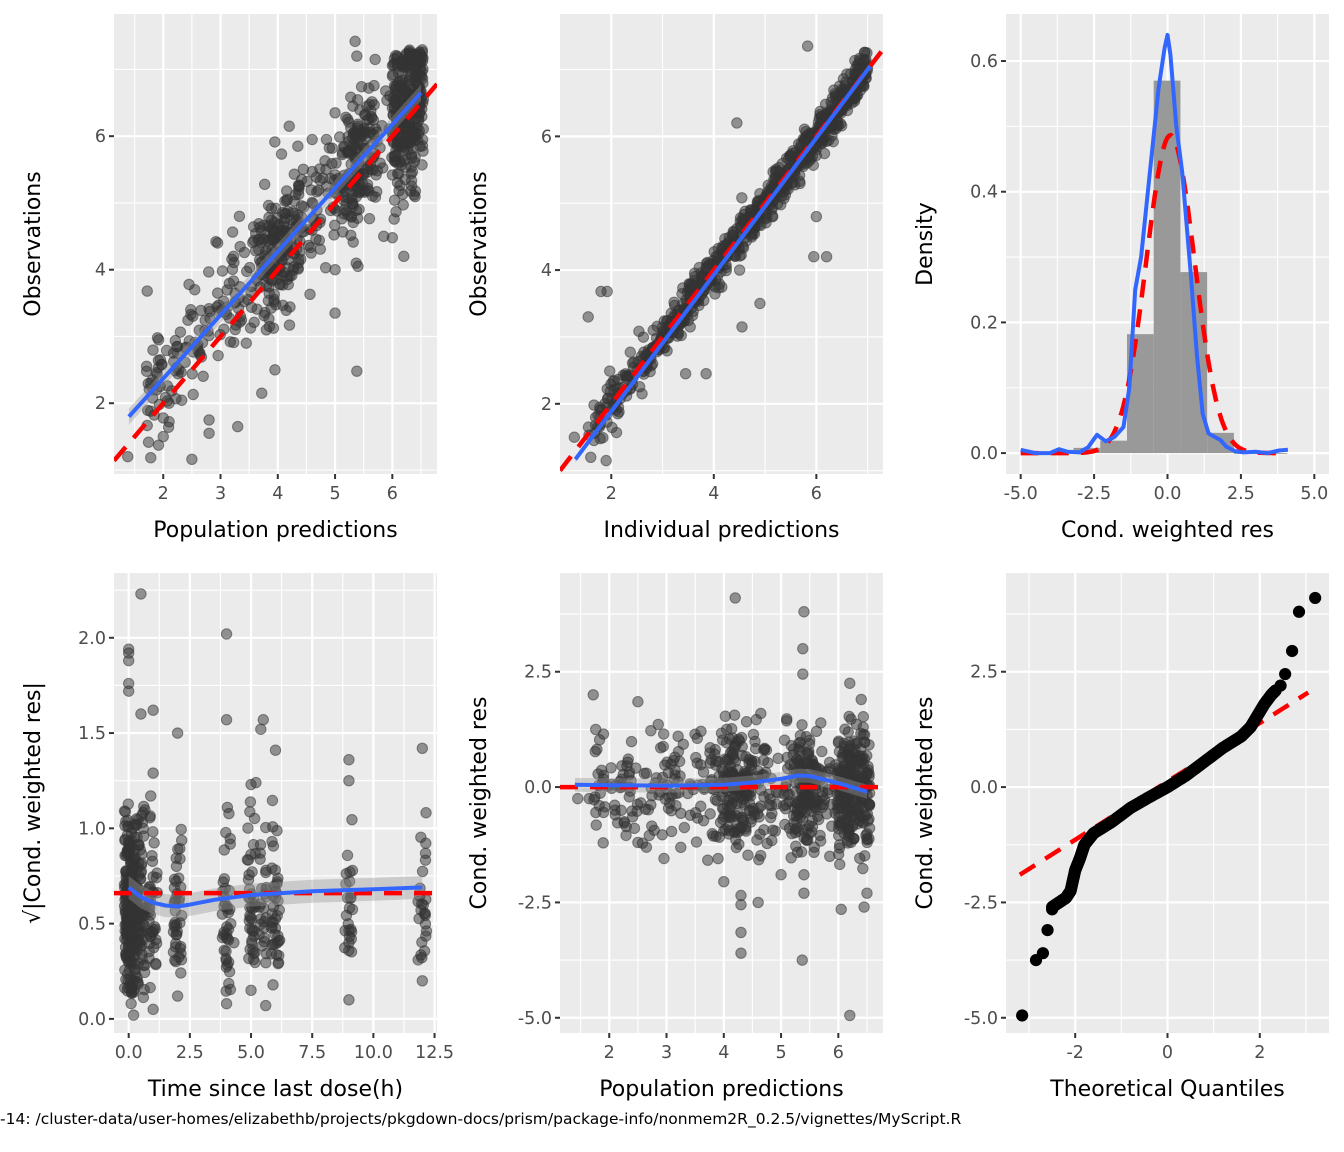 This screenshot has height=1152, width=1344. Describe the element at coordinates (721, 783) in the screenshot. I see `smooth-line` at that location.